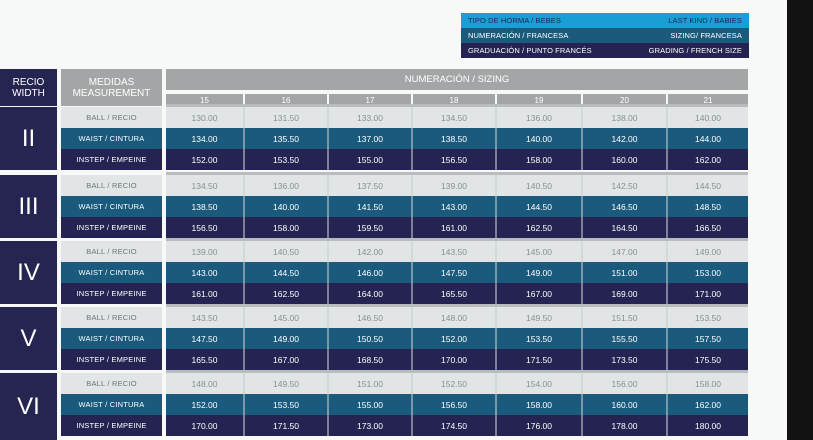  I want to click on info-row-sizing: NUMERACIÓN / FRANCESA SIZING/ FRANCESA, so click(605, 35).